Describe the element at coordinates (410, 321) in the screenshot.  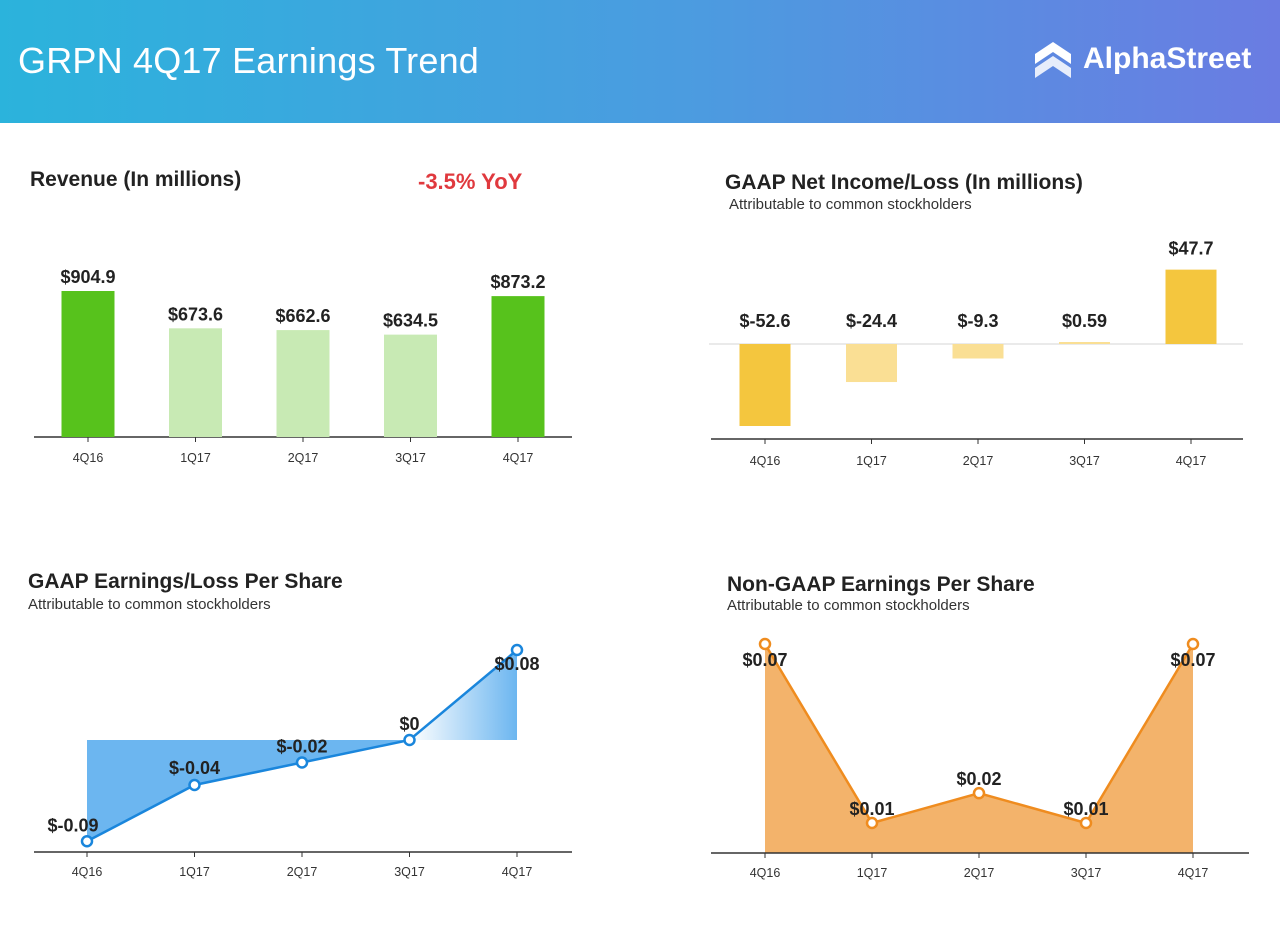
I see `revenue-value-label: $634.5` at that location.